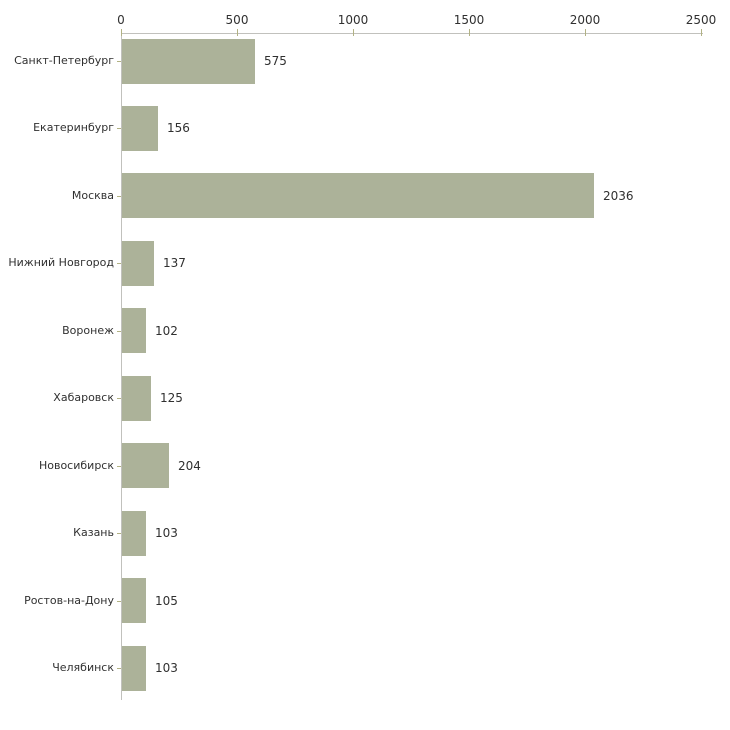  What do you see at coordinates (166, 601) in the screenshot?
I see `value-label: 105` at bounding box center [166, 601].